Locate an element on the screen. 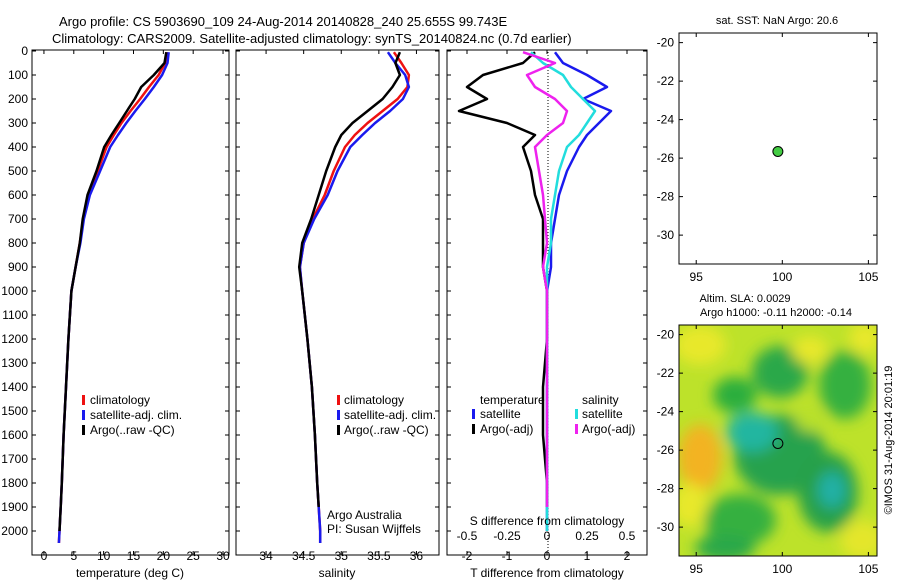  sla-map-frame is located at coordinates (778, 440).